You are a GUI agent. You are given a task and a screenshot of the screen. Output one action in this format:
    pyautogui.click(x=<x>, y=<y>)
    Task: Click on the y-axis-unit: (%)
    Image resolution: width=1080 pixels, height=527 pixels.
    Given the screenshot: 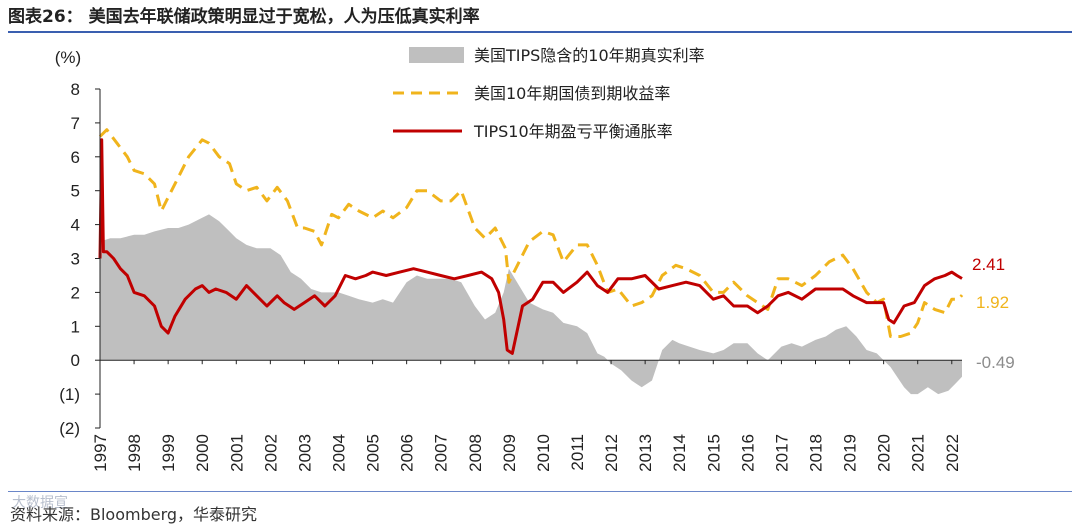 What is the action you would take?
    pyautogui.click(x=68, y=57)
    